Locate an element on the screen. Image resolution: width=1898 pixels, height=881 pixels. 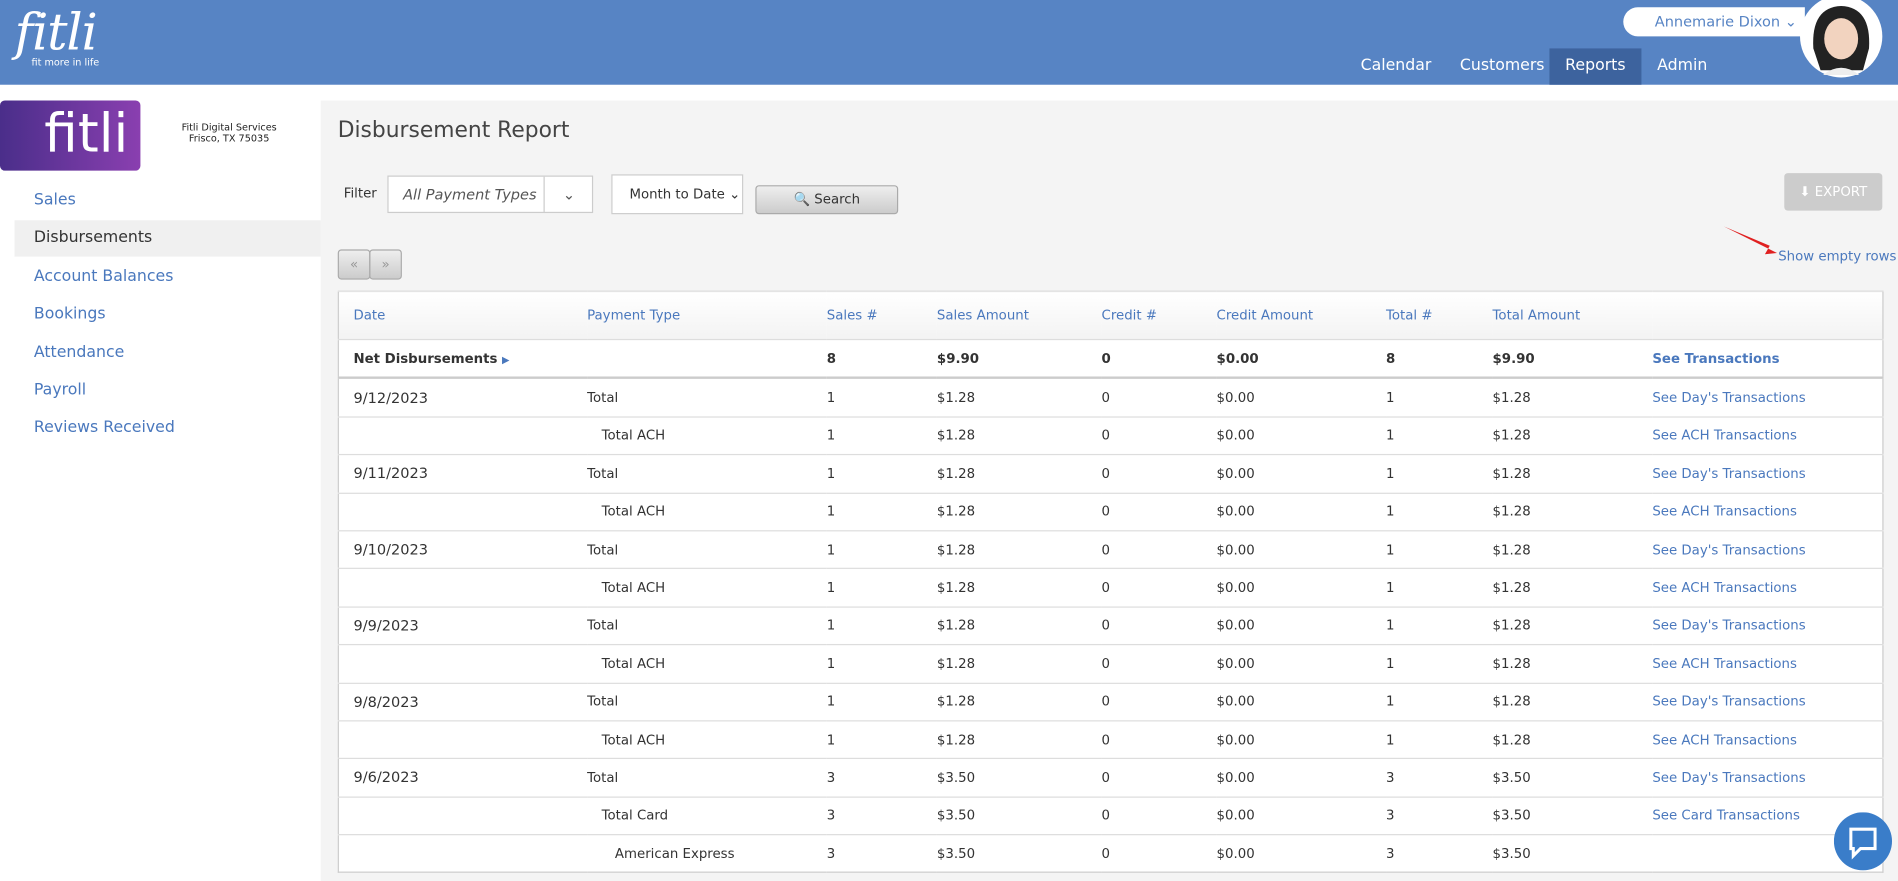
cell: Total Card is located at coordinates (707, 815).